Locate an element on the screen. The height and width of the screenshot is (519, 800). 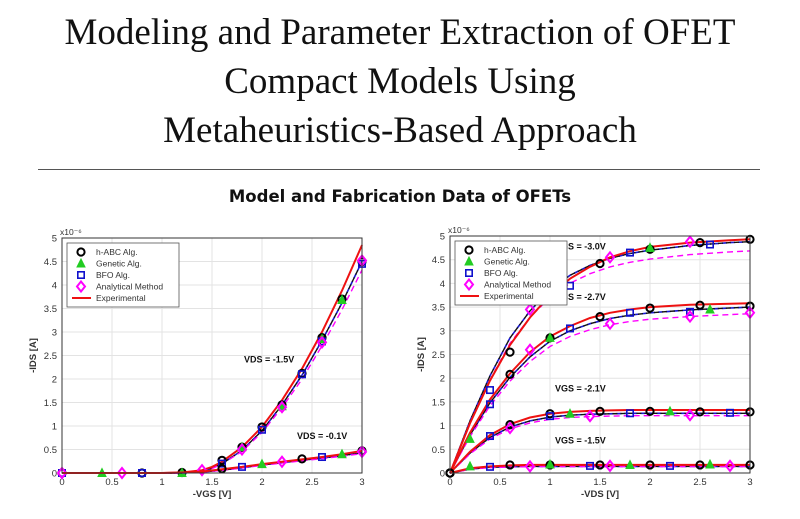
title-line-2: Compact Models Using is located at coordinates (400, 81).